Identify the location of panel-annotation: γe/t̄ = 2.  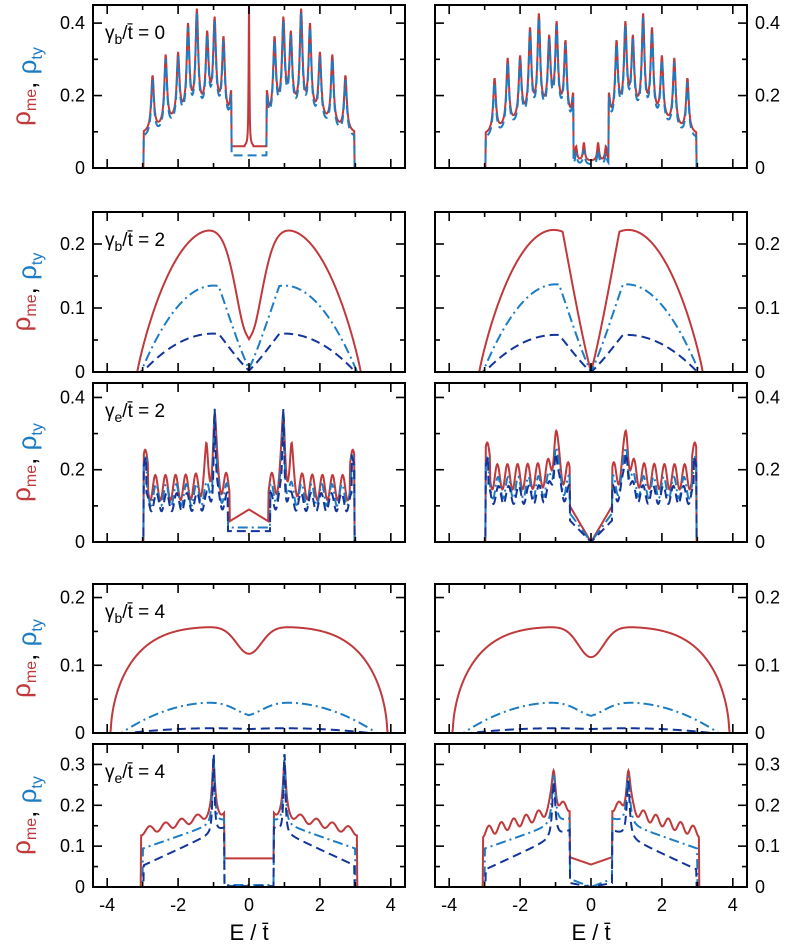
(135, 413).